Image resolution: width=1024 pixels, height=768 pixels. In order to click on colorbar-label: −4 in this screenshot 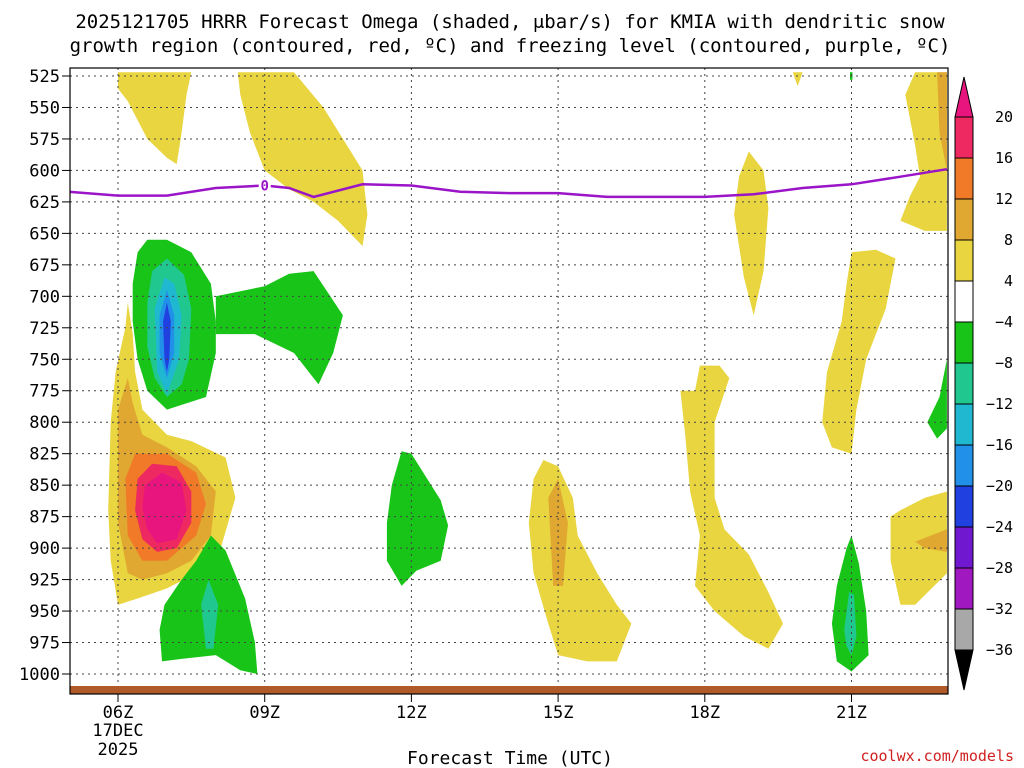, I will do `click(1004, 322)`.